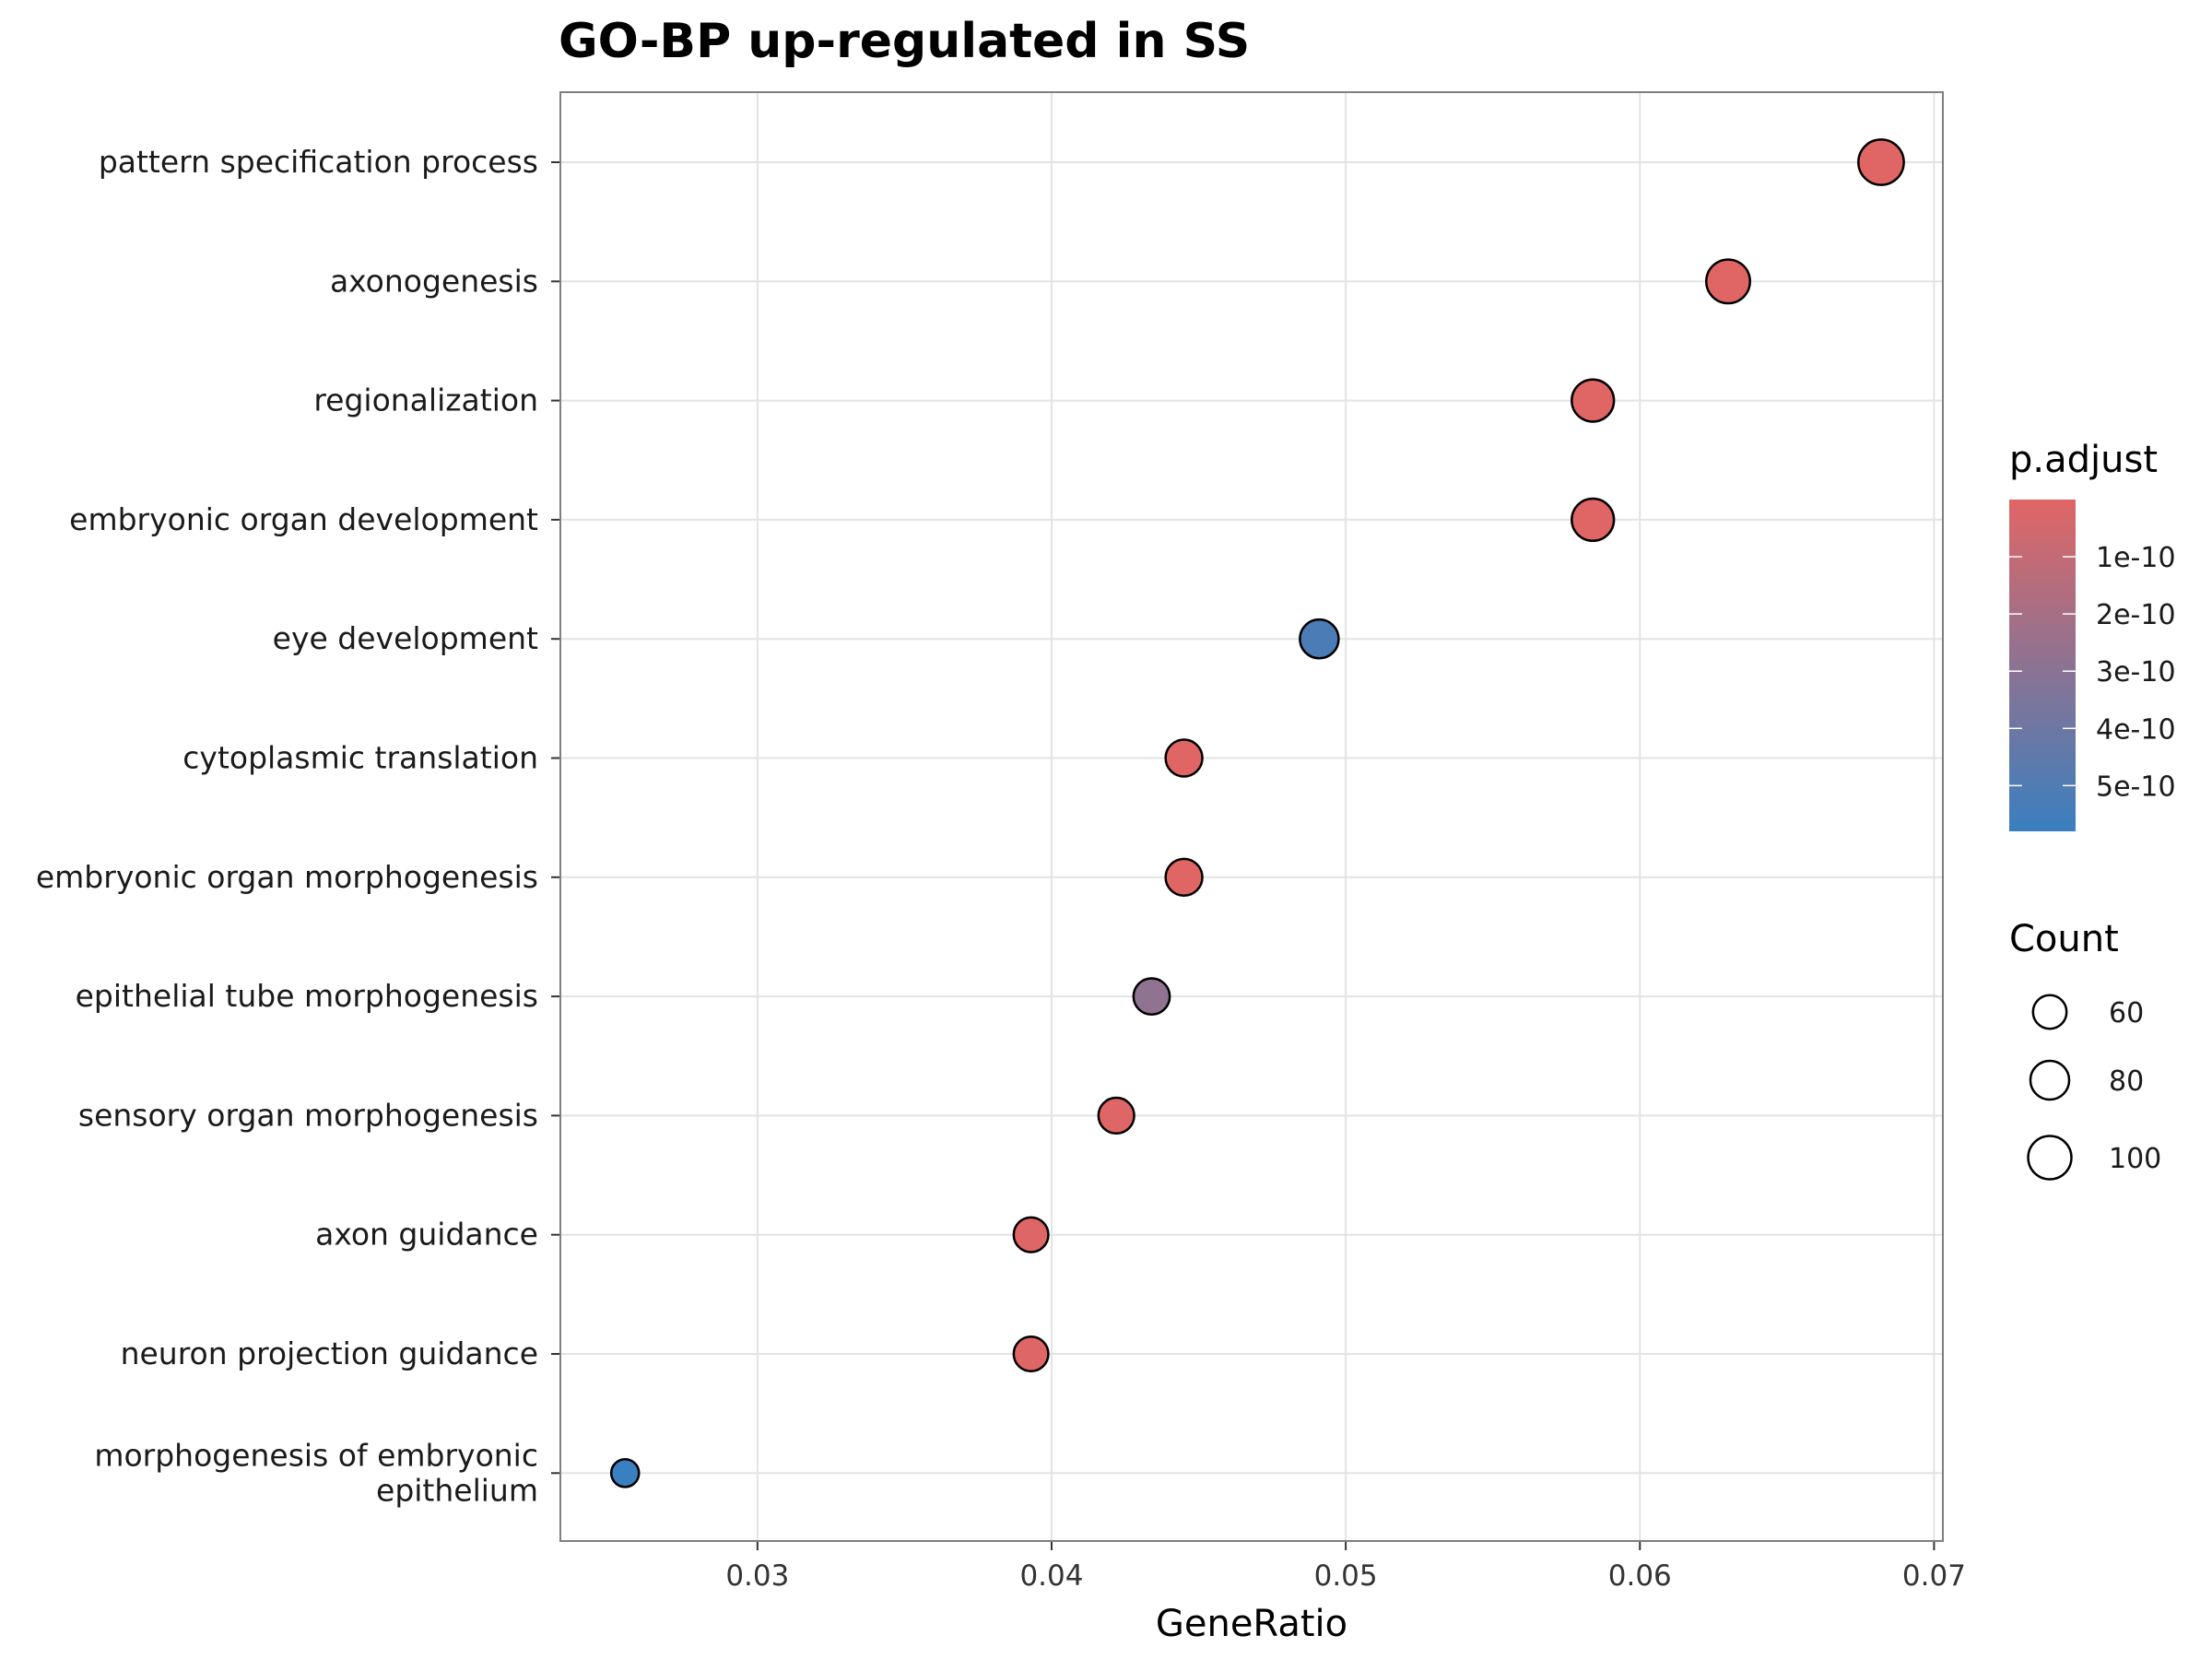 The height and width of the screenshot is (1659, 2212). What do you see at coordinates (426, 1235) in the screenshot?
I see `y-tick-label: axon guidance` at bounding box center [426, 1235].